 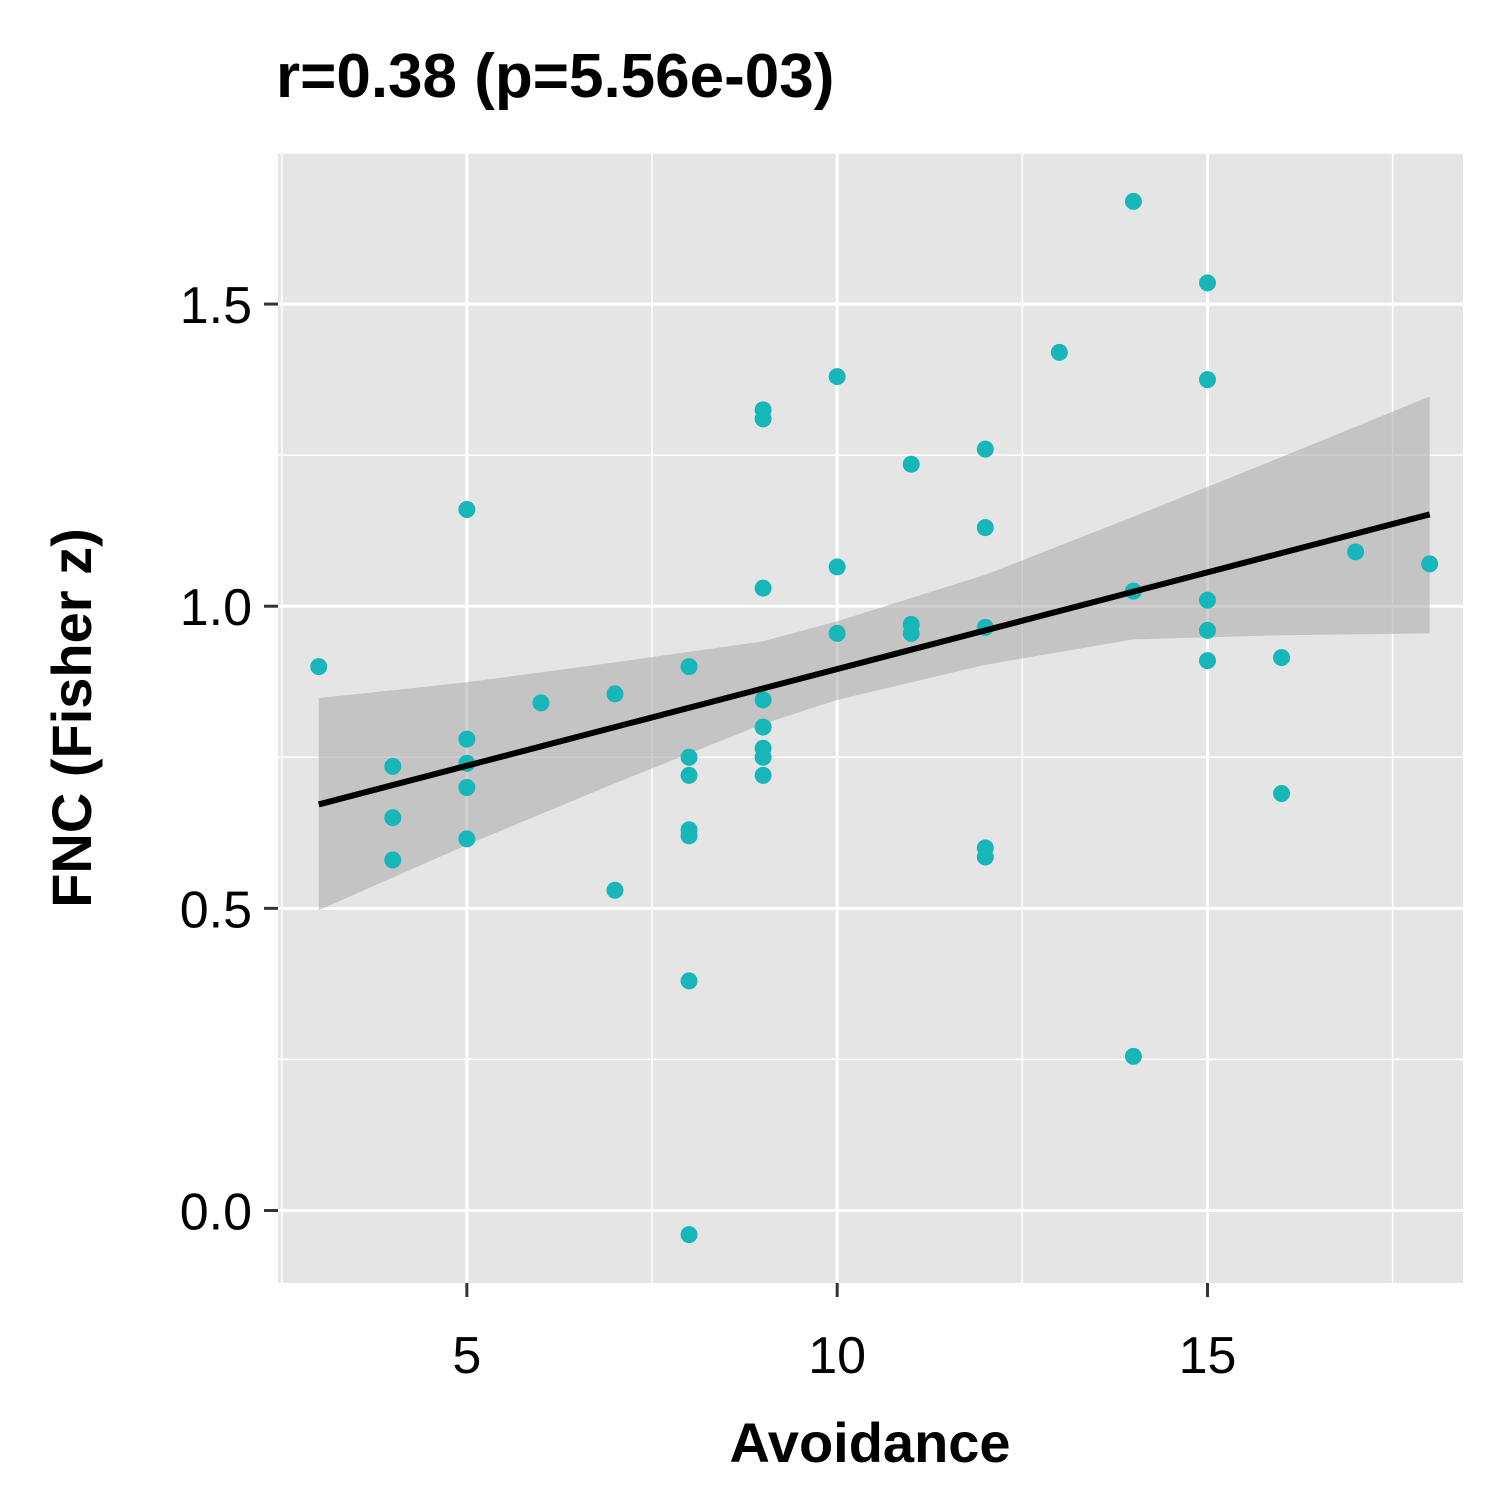 I want to click on y-tick-label: 1.5, so click(x=216, y=306).